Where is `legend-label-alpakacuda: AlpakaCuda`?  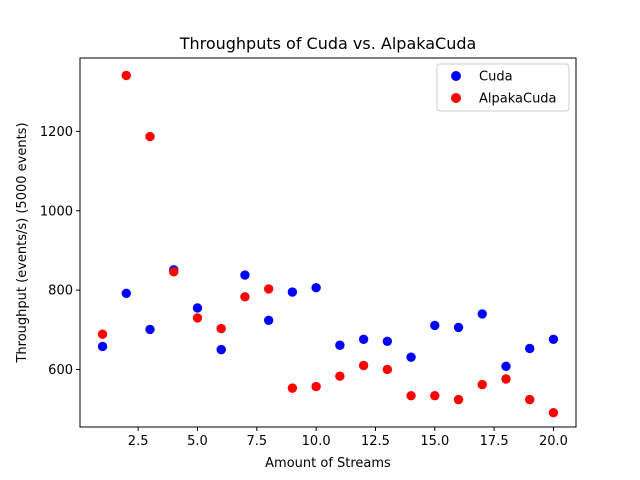
legend-label-alpakacuda: AlpakaCuda is located at coordinates (518, 99).